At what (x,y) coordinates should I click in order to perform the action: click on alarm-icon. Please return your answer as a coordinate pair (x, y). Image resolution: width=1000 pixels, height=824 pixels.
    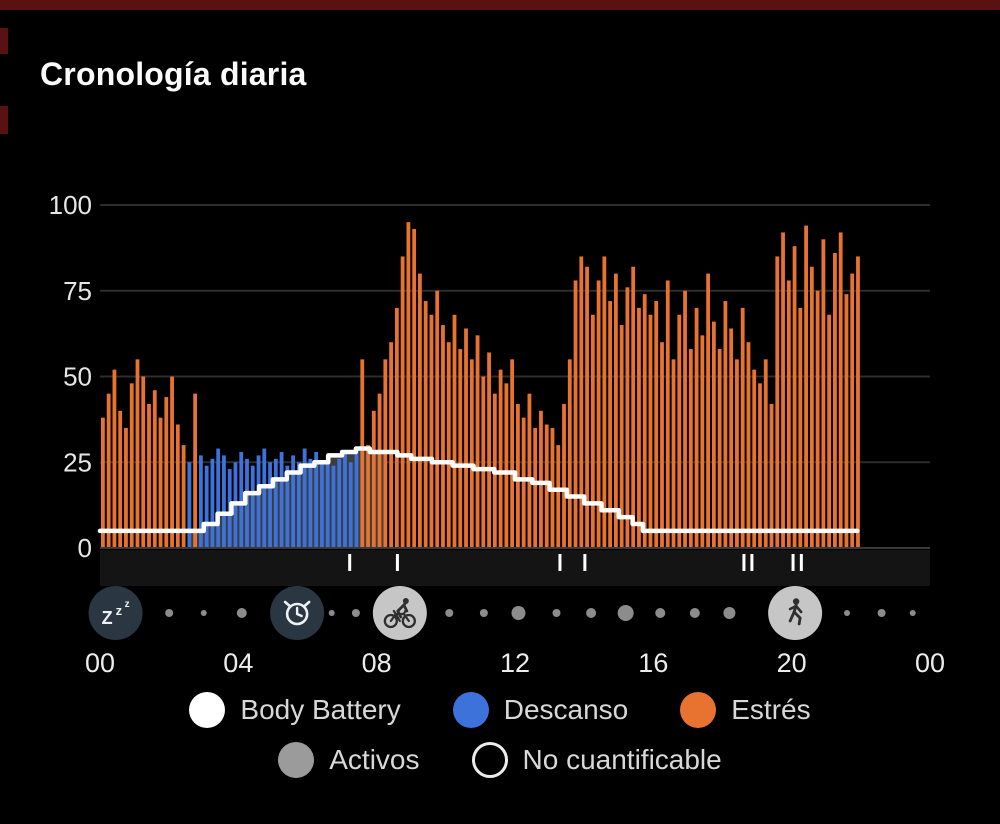
    Looking at the image, I should click on (297, 613).